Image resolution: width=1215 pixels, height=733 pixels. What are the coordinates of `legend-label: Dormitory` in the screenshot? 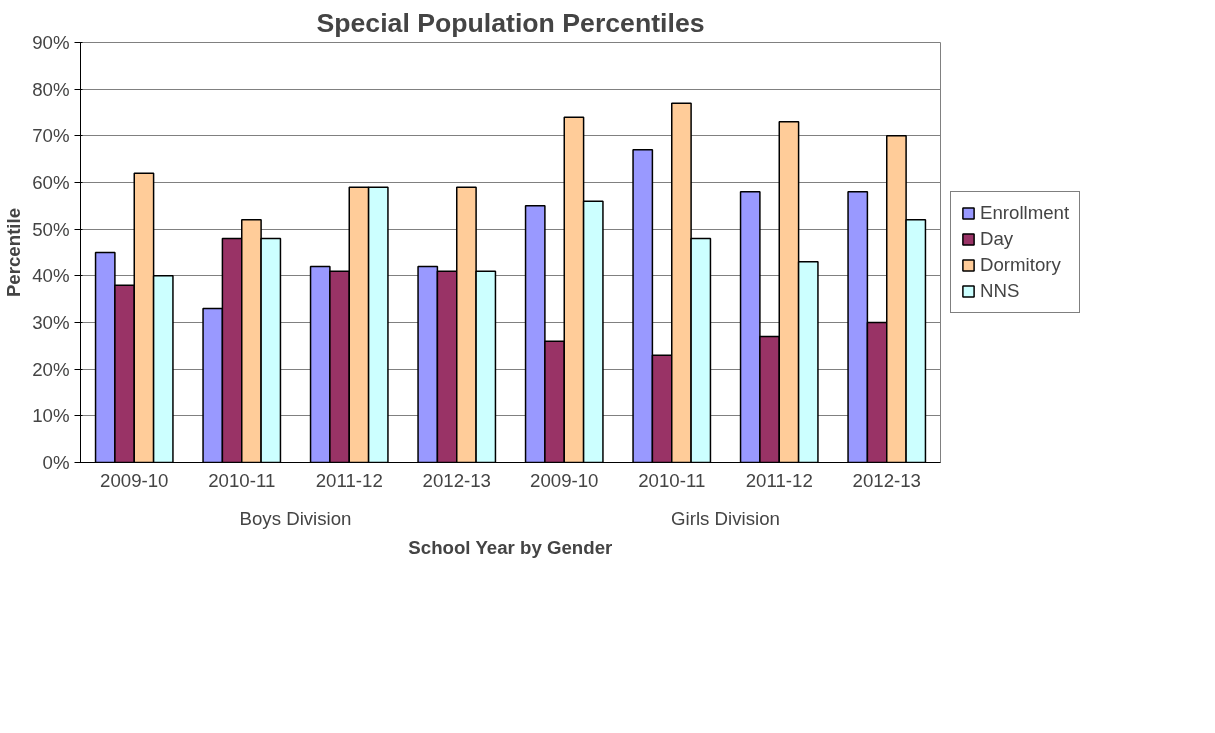 It's located at (1020, 265).